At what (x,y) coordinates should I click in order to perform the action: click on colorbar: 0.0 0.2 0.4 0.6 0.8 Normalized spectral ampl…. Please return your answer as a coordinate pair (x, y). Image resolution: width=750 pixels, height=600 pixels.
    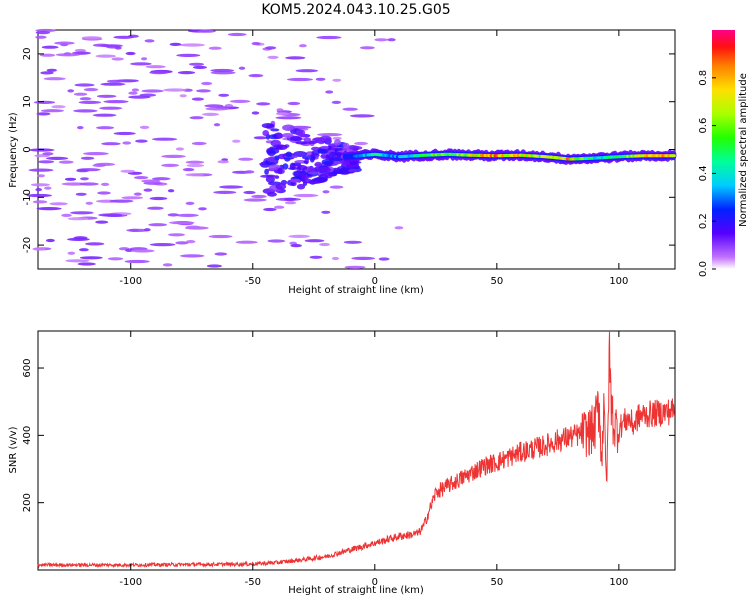
    Looking at the image, I should click on (723, 153).